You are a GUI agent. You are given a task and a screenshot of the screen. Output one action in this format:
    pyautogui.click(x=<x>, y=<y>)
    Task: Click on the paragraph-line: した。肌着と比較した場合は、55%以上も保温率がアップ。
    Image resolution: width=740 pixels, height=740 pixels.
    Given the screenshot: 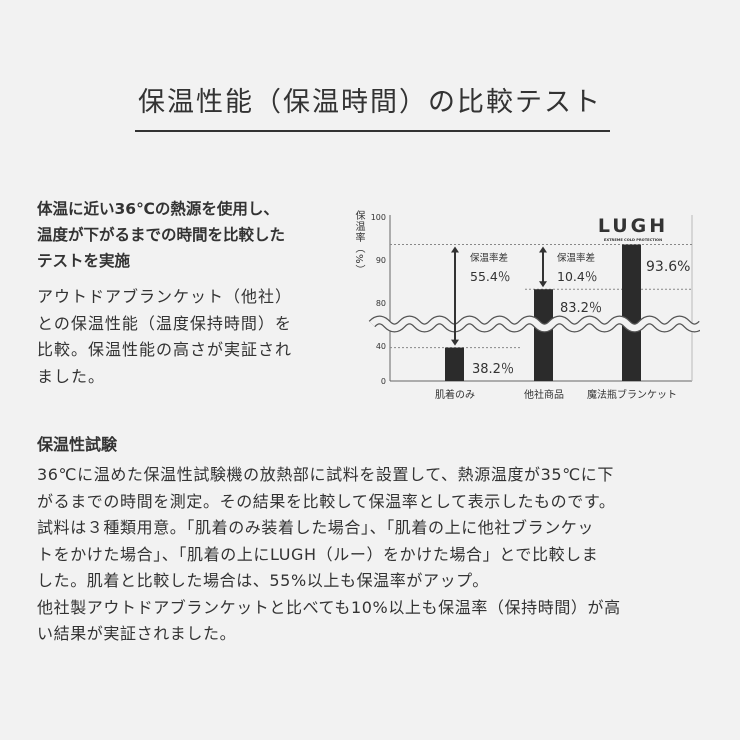 What is the action you would take?
    pyautogui.click(x=263, y=580)
    